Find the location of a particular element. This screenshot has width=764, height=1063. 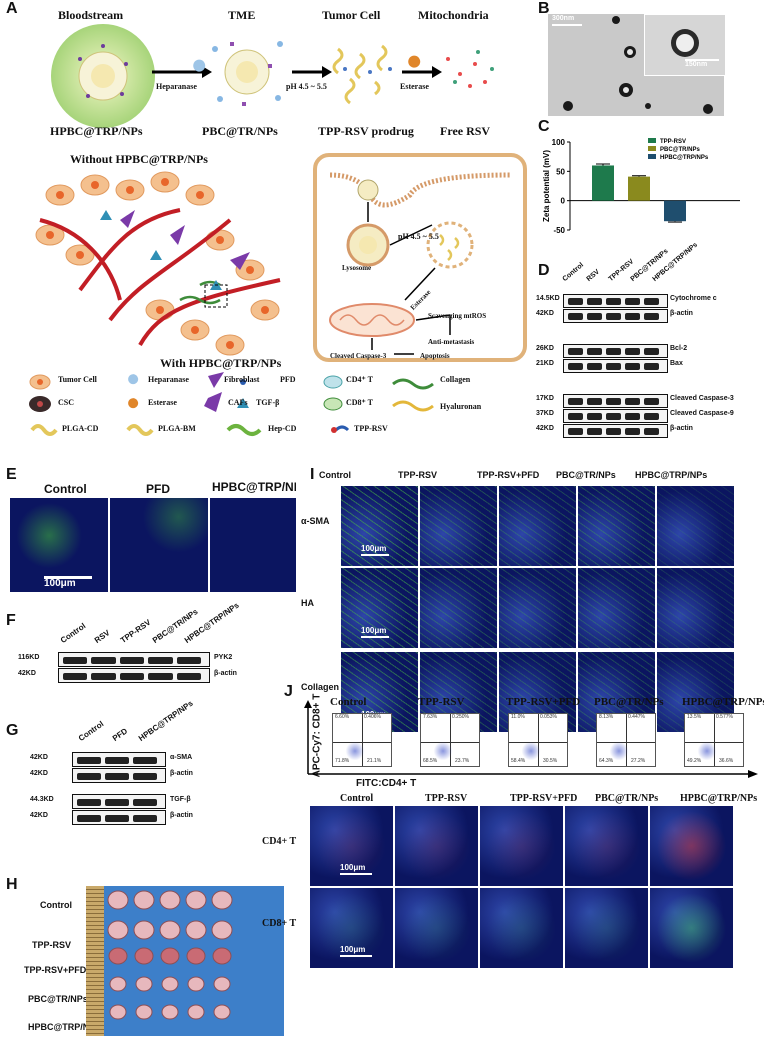

j-q2: 0.406% is located at coordinates (372, 717).